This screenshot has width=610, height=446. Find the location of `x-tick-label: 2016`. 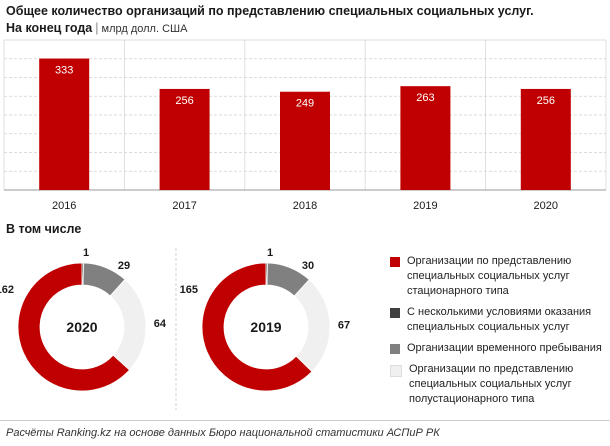

x-tick-label: 2016 is located at coordinates (64, 206).